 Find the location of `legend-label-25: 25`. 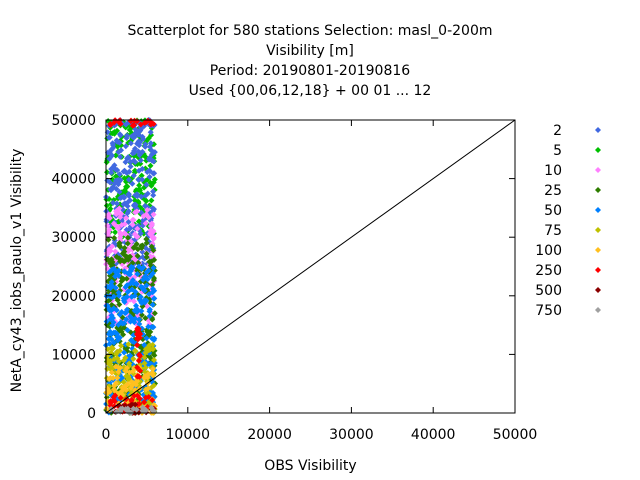

legend-label-25: 25 is located at coordinates (553, 191).